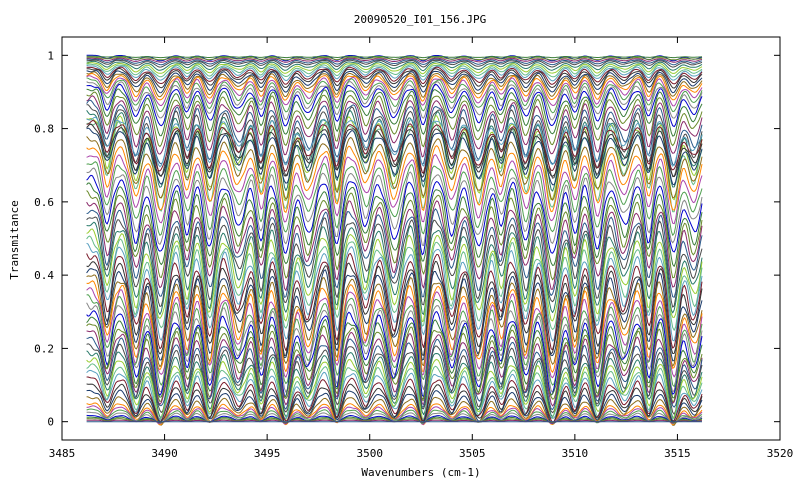  What do you see at coordinates (267, 453) in the screenshot?
I see `x-tick-label: 3495` at bounding box center [267, 453].